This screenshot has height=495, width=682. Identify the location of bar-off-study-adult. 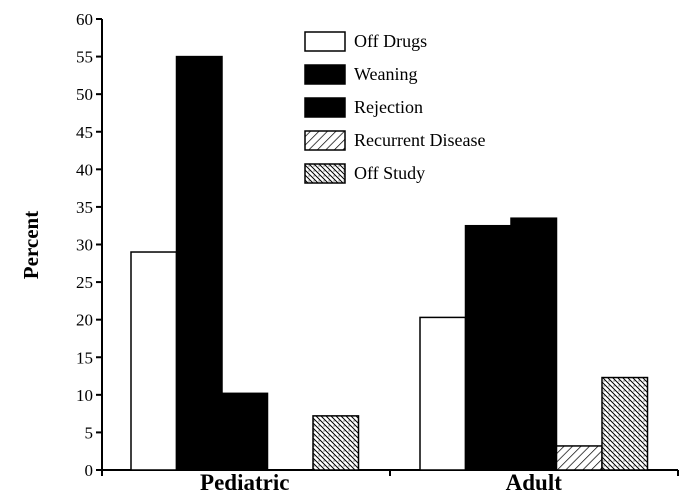
(625, 423).